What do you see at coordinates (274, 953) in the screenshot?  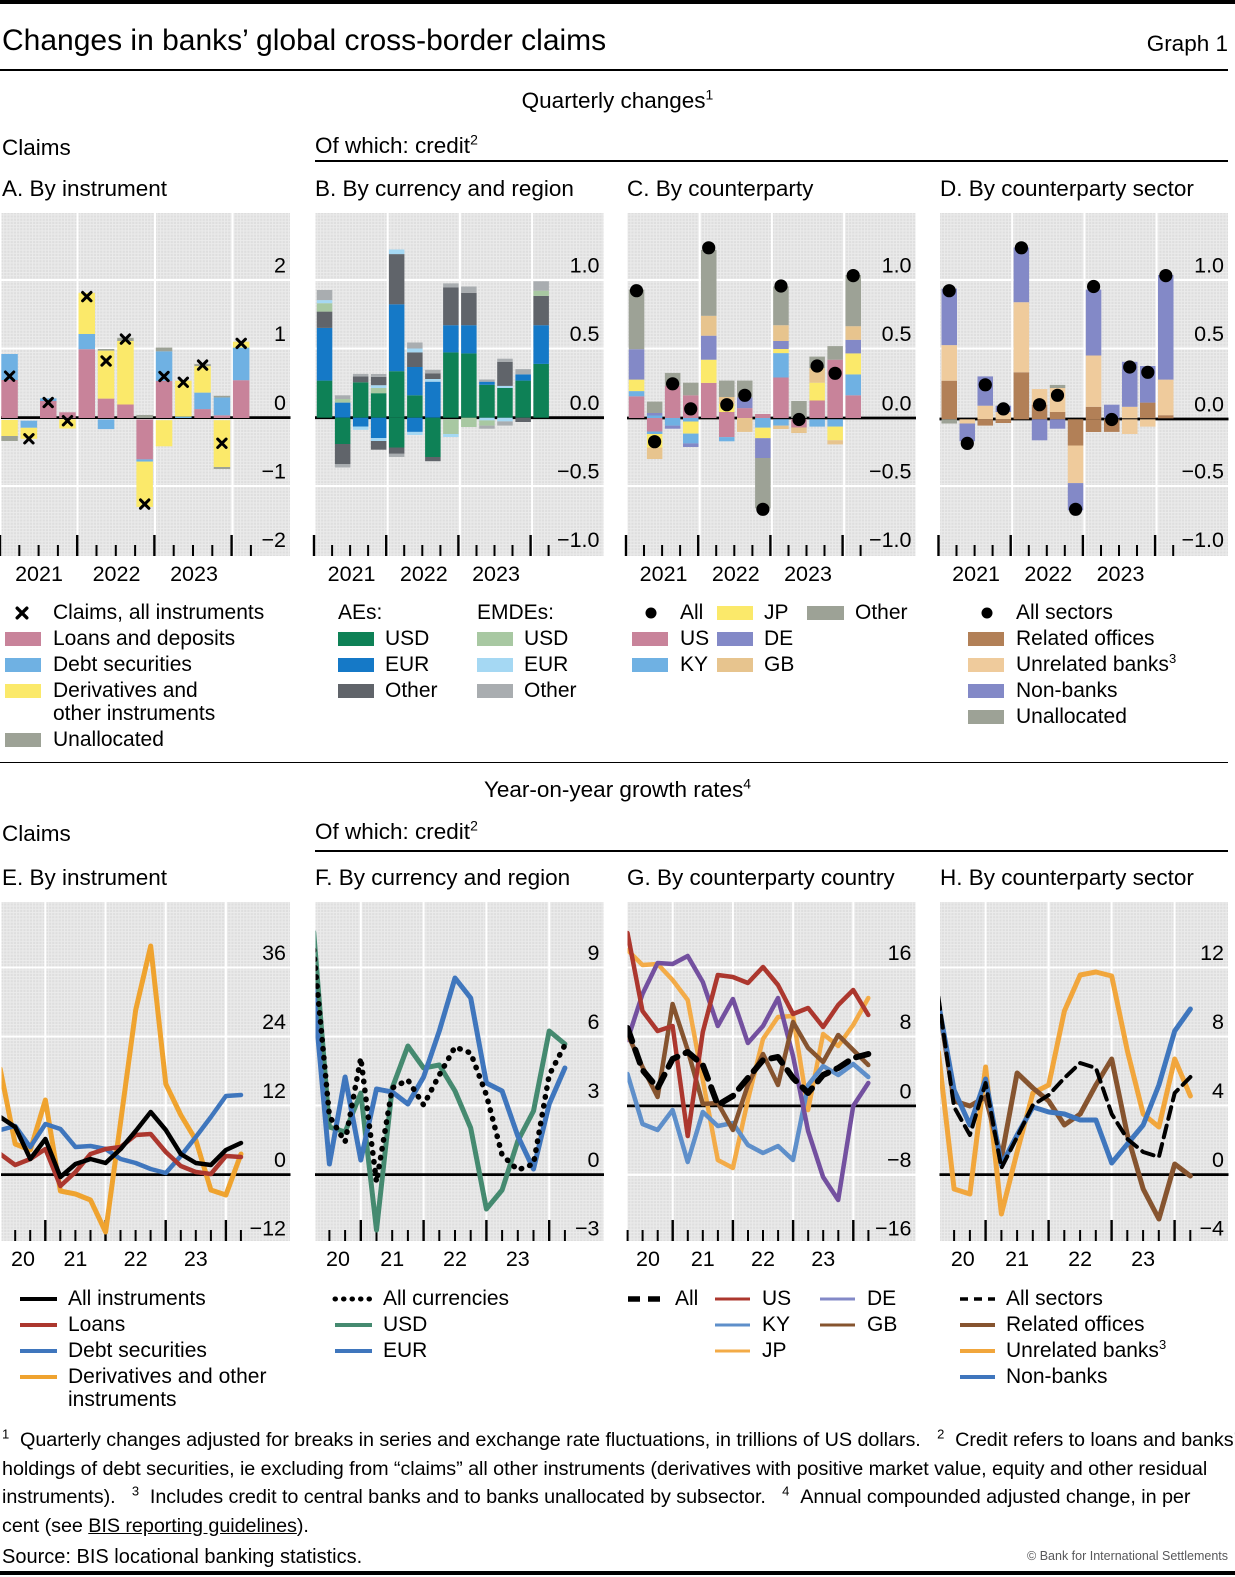 I see `svg-text: 36` at bounding box center [274, 953].